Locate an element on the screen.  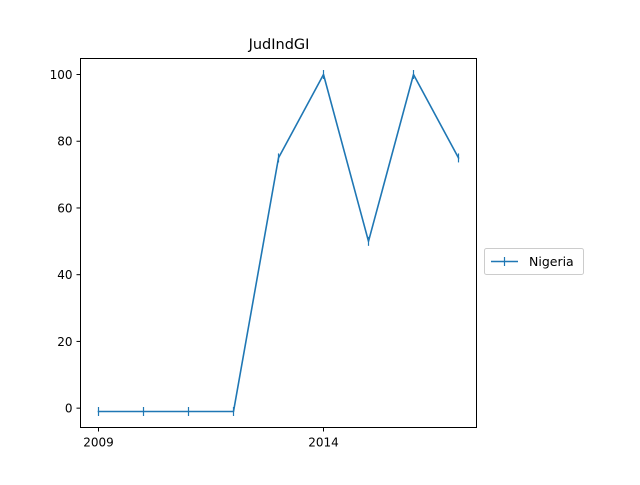
y-tick-label: 40 is located at coordinates (64, 275).